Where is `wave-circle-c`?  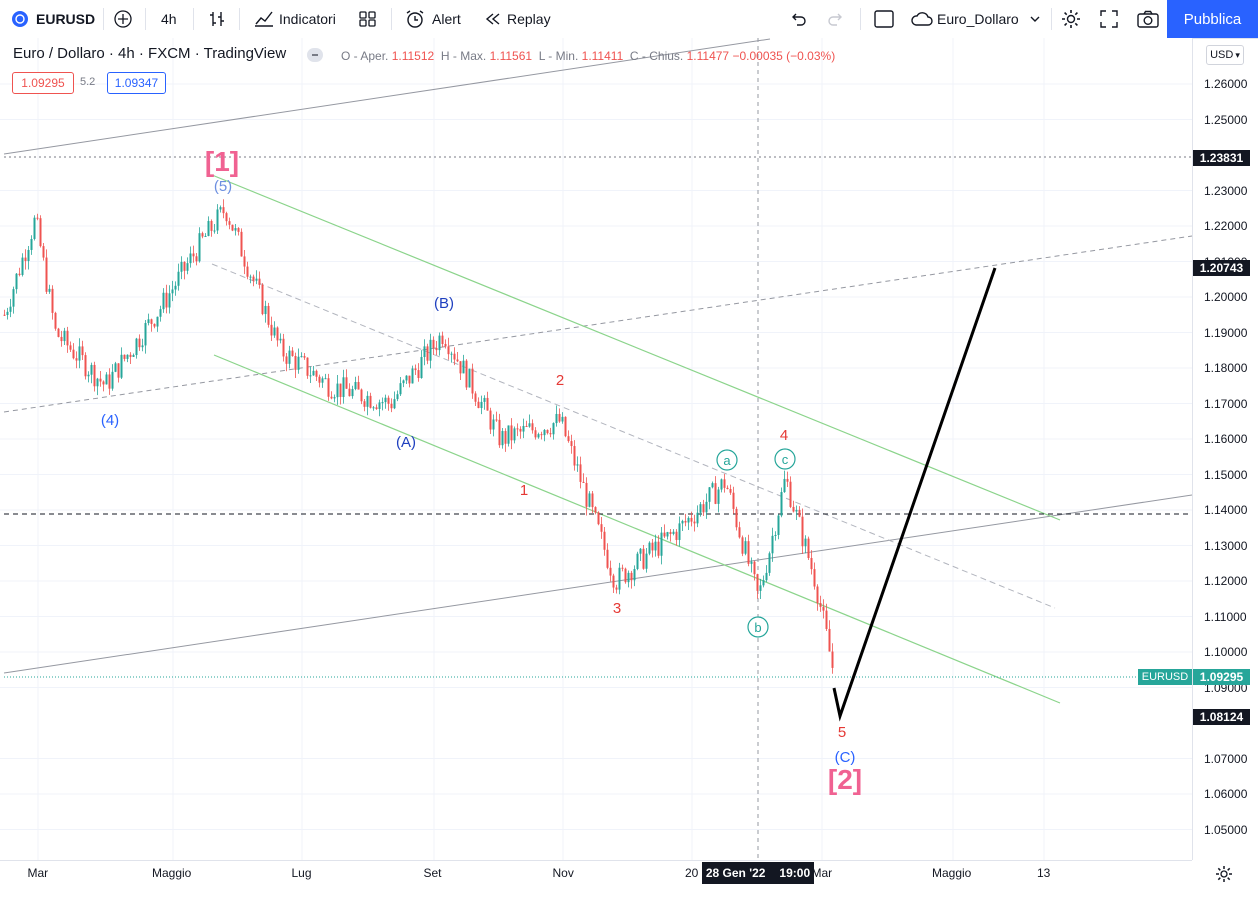
wave-circle-c is located at coordinates (785, 459).